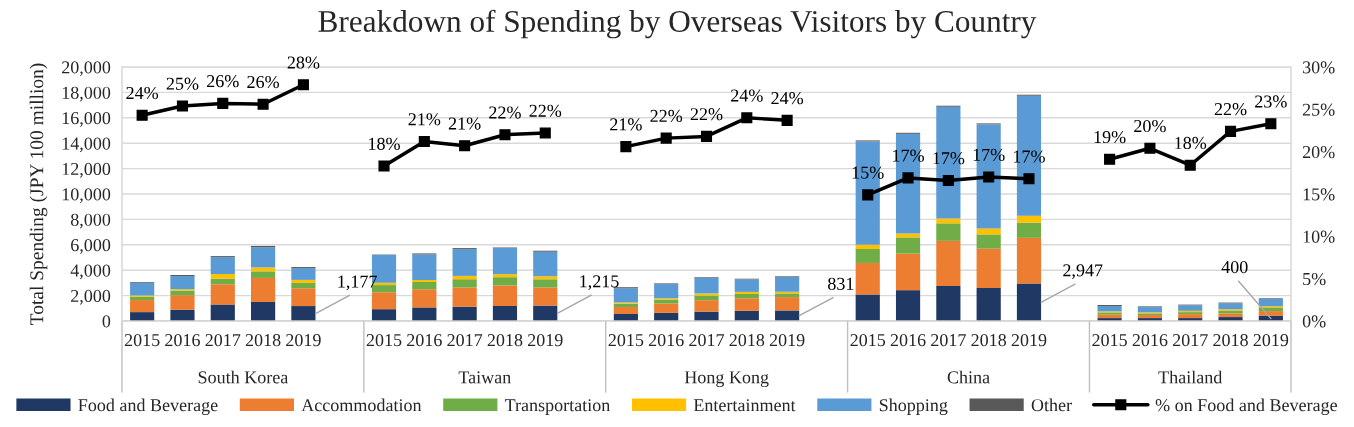 This screenshot has width=1354, height=427. I want to click on y-tick-label: 18,000, so click(86, 94).